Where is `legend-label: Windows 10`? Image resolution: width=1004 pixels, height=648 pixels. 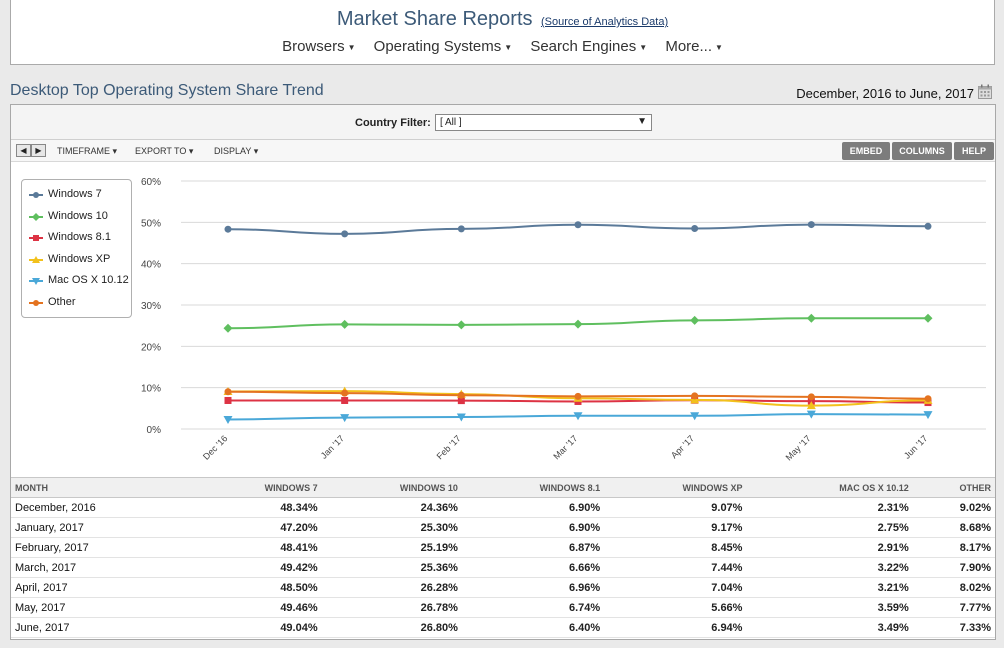 legend-label: Windows 10 is located at coordinates (78, 215).